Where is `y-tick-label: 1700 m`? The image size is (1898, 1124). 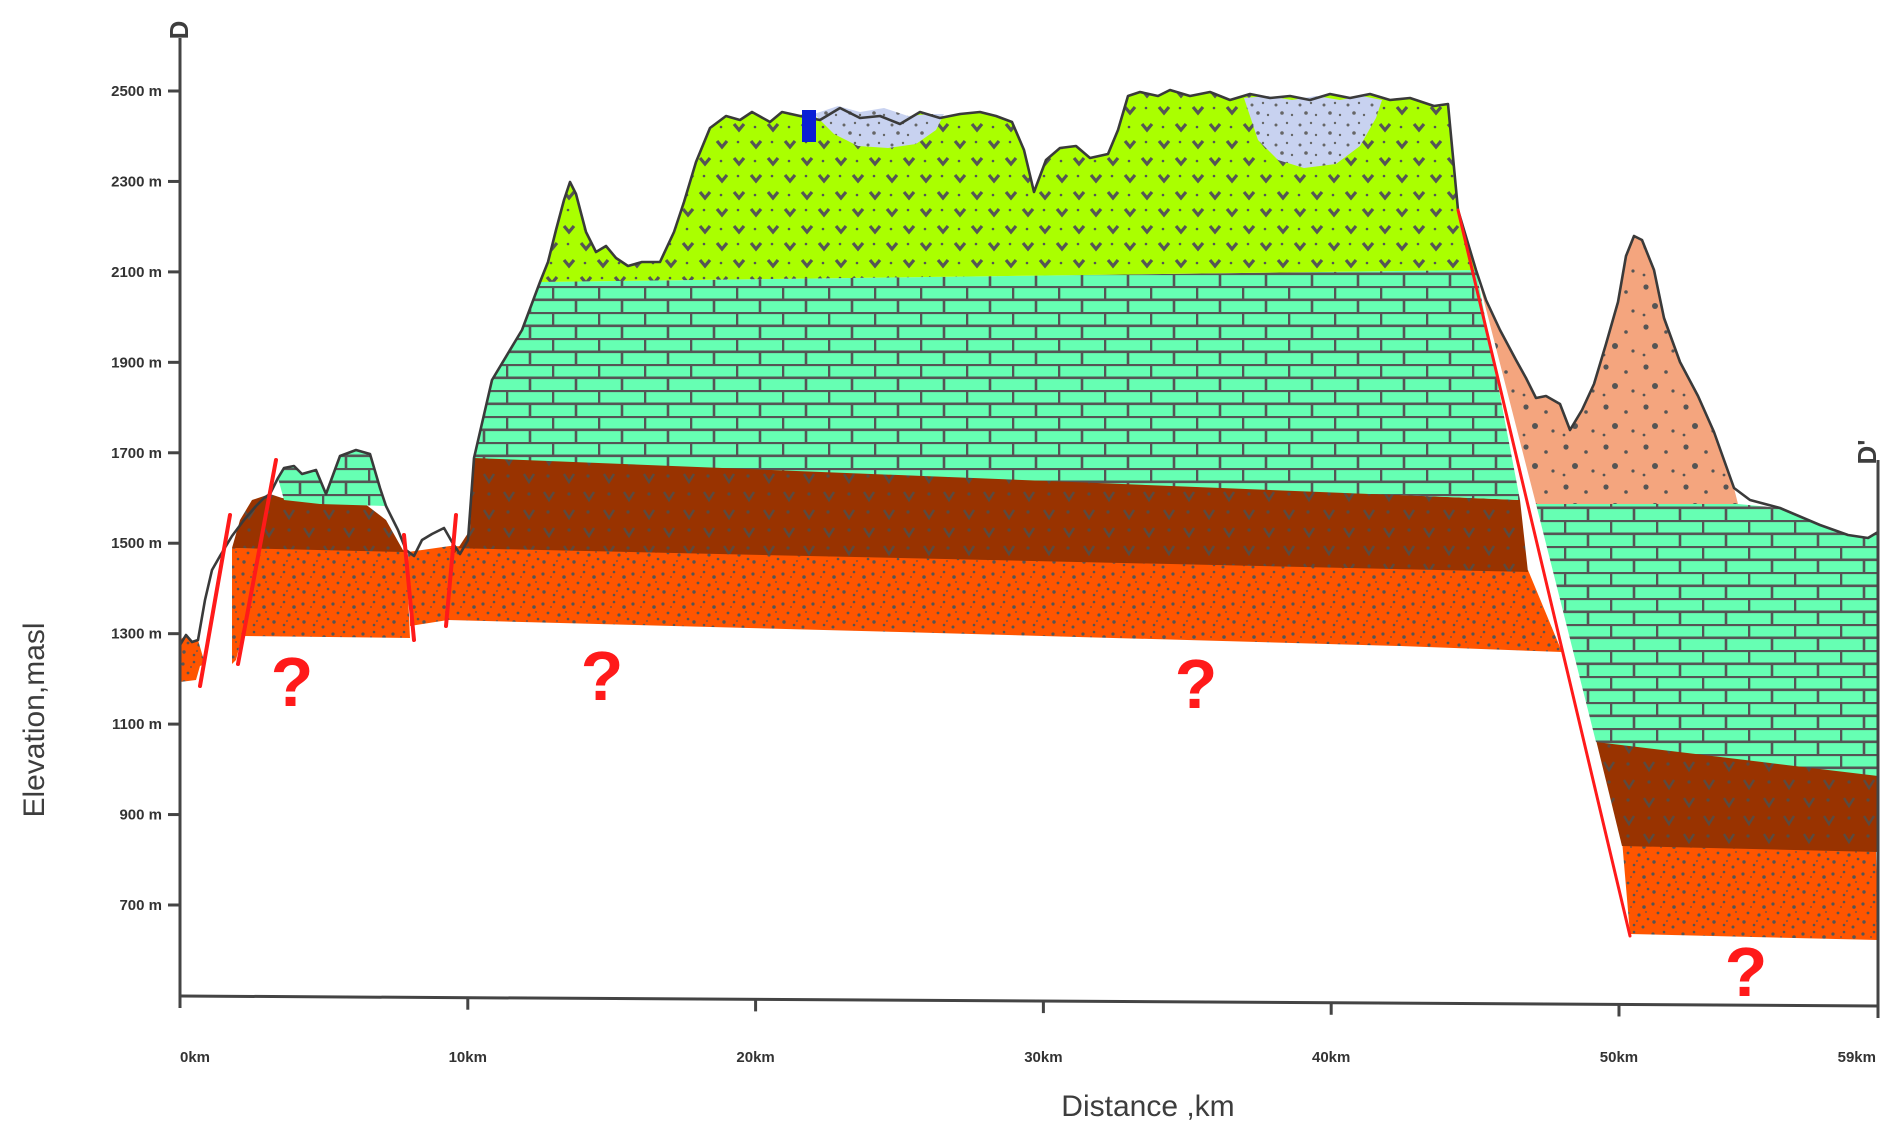 y-tick-label: 1700 m is located at coordinates (136, 453).